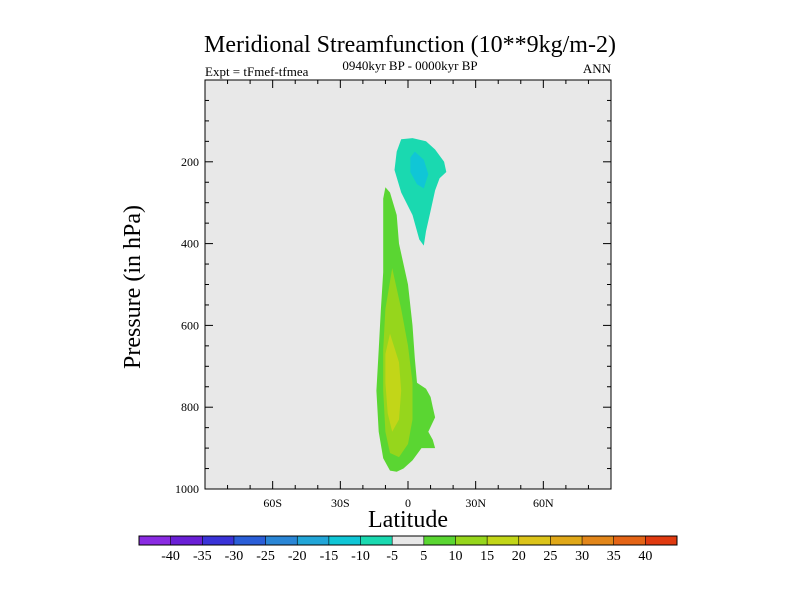 Image resolution: width=800 pixels, height=600 pixels. I want to click on colorbar-frame, so click(408, 540).